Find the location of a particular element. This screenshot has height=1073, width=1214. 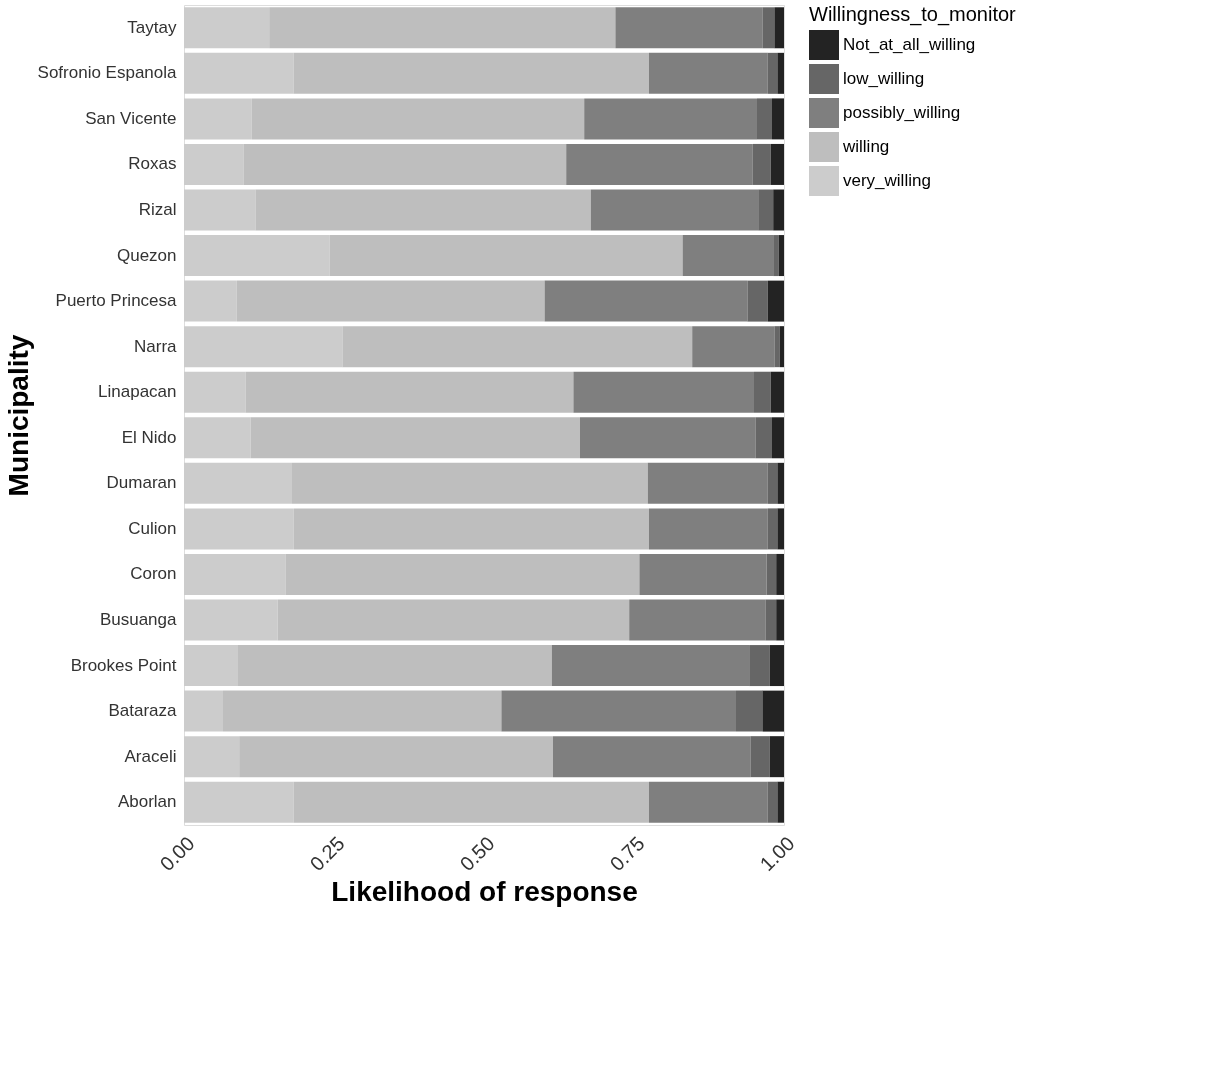

legend-title: Willingness_to_monitor is located at coordinates (913, 14).